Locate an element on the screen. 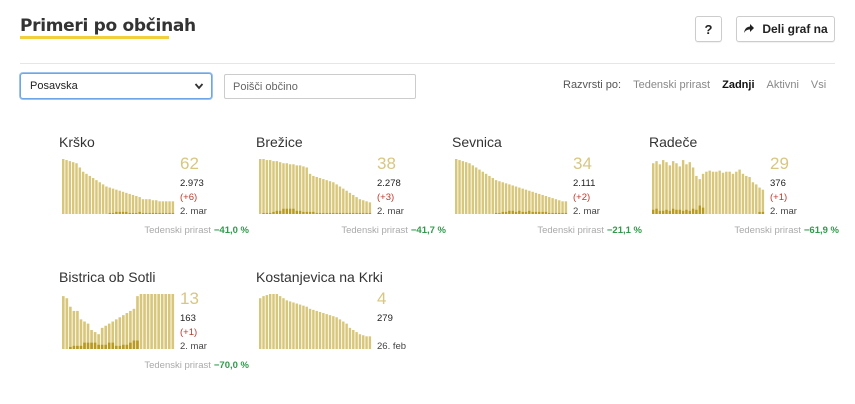 This screenshot has width=855, height=404. card-delta: (+3) is located at coordinates (386, 197).